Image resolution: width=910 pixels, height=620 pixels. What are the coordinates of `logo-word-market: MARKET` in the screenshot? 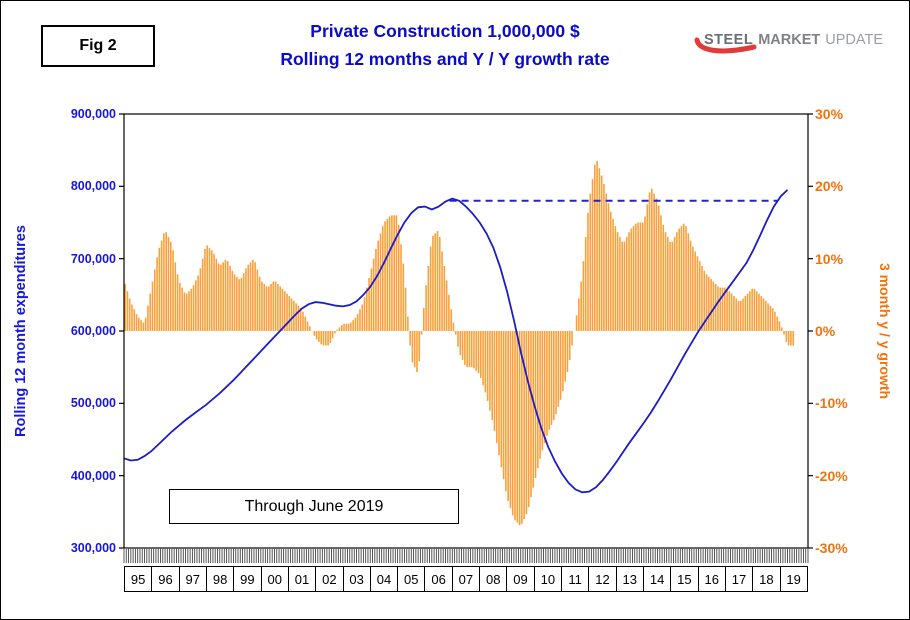 It's located at (789, 40).